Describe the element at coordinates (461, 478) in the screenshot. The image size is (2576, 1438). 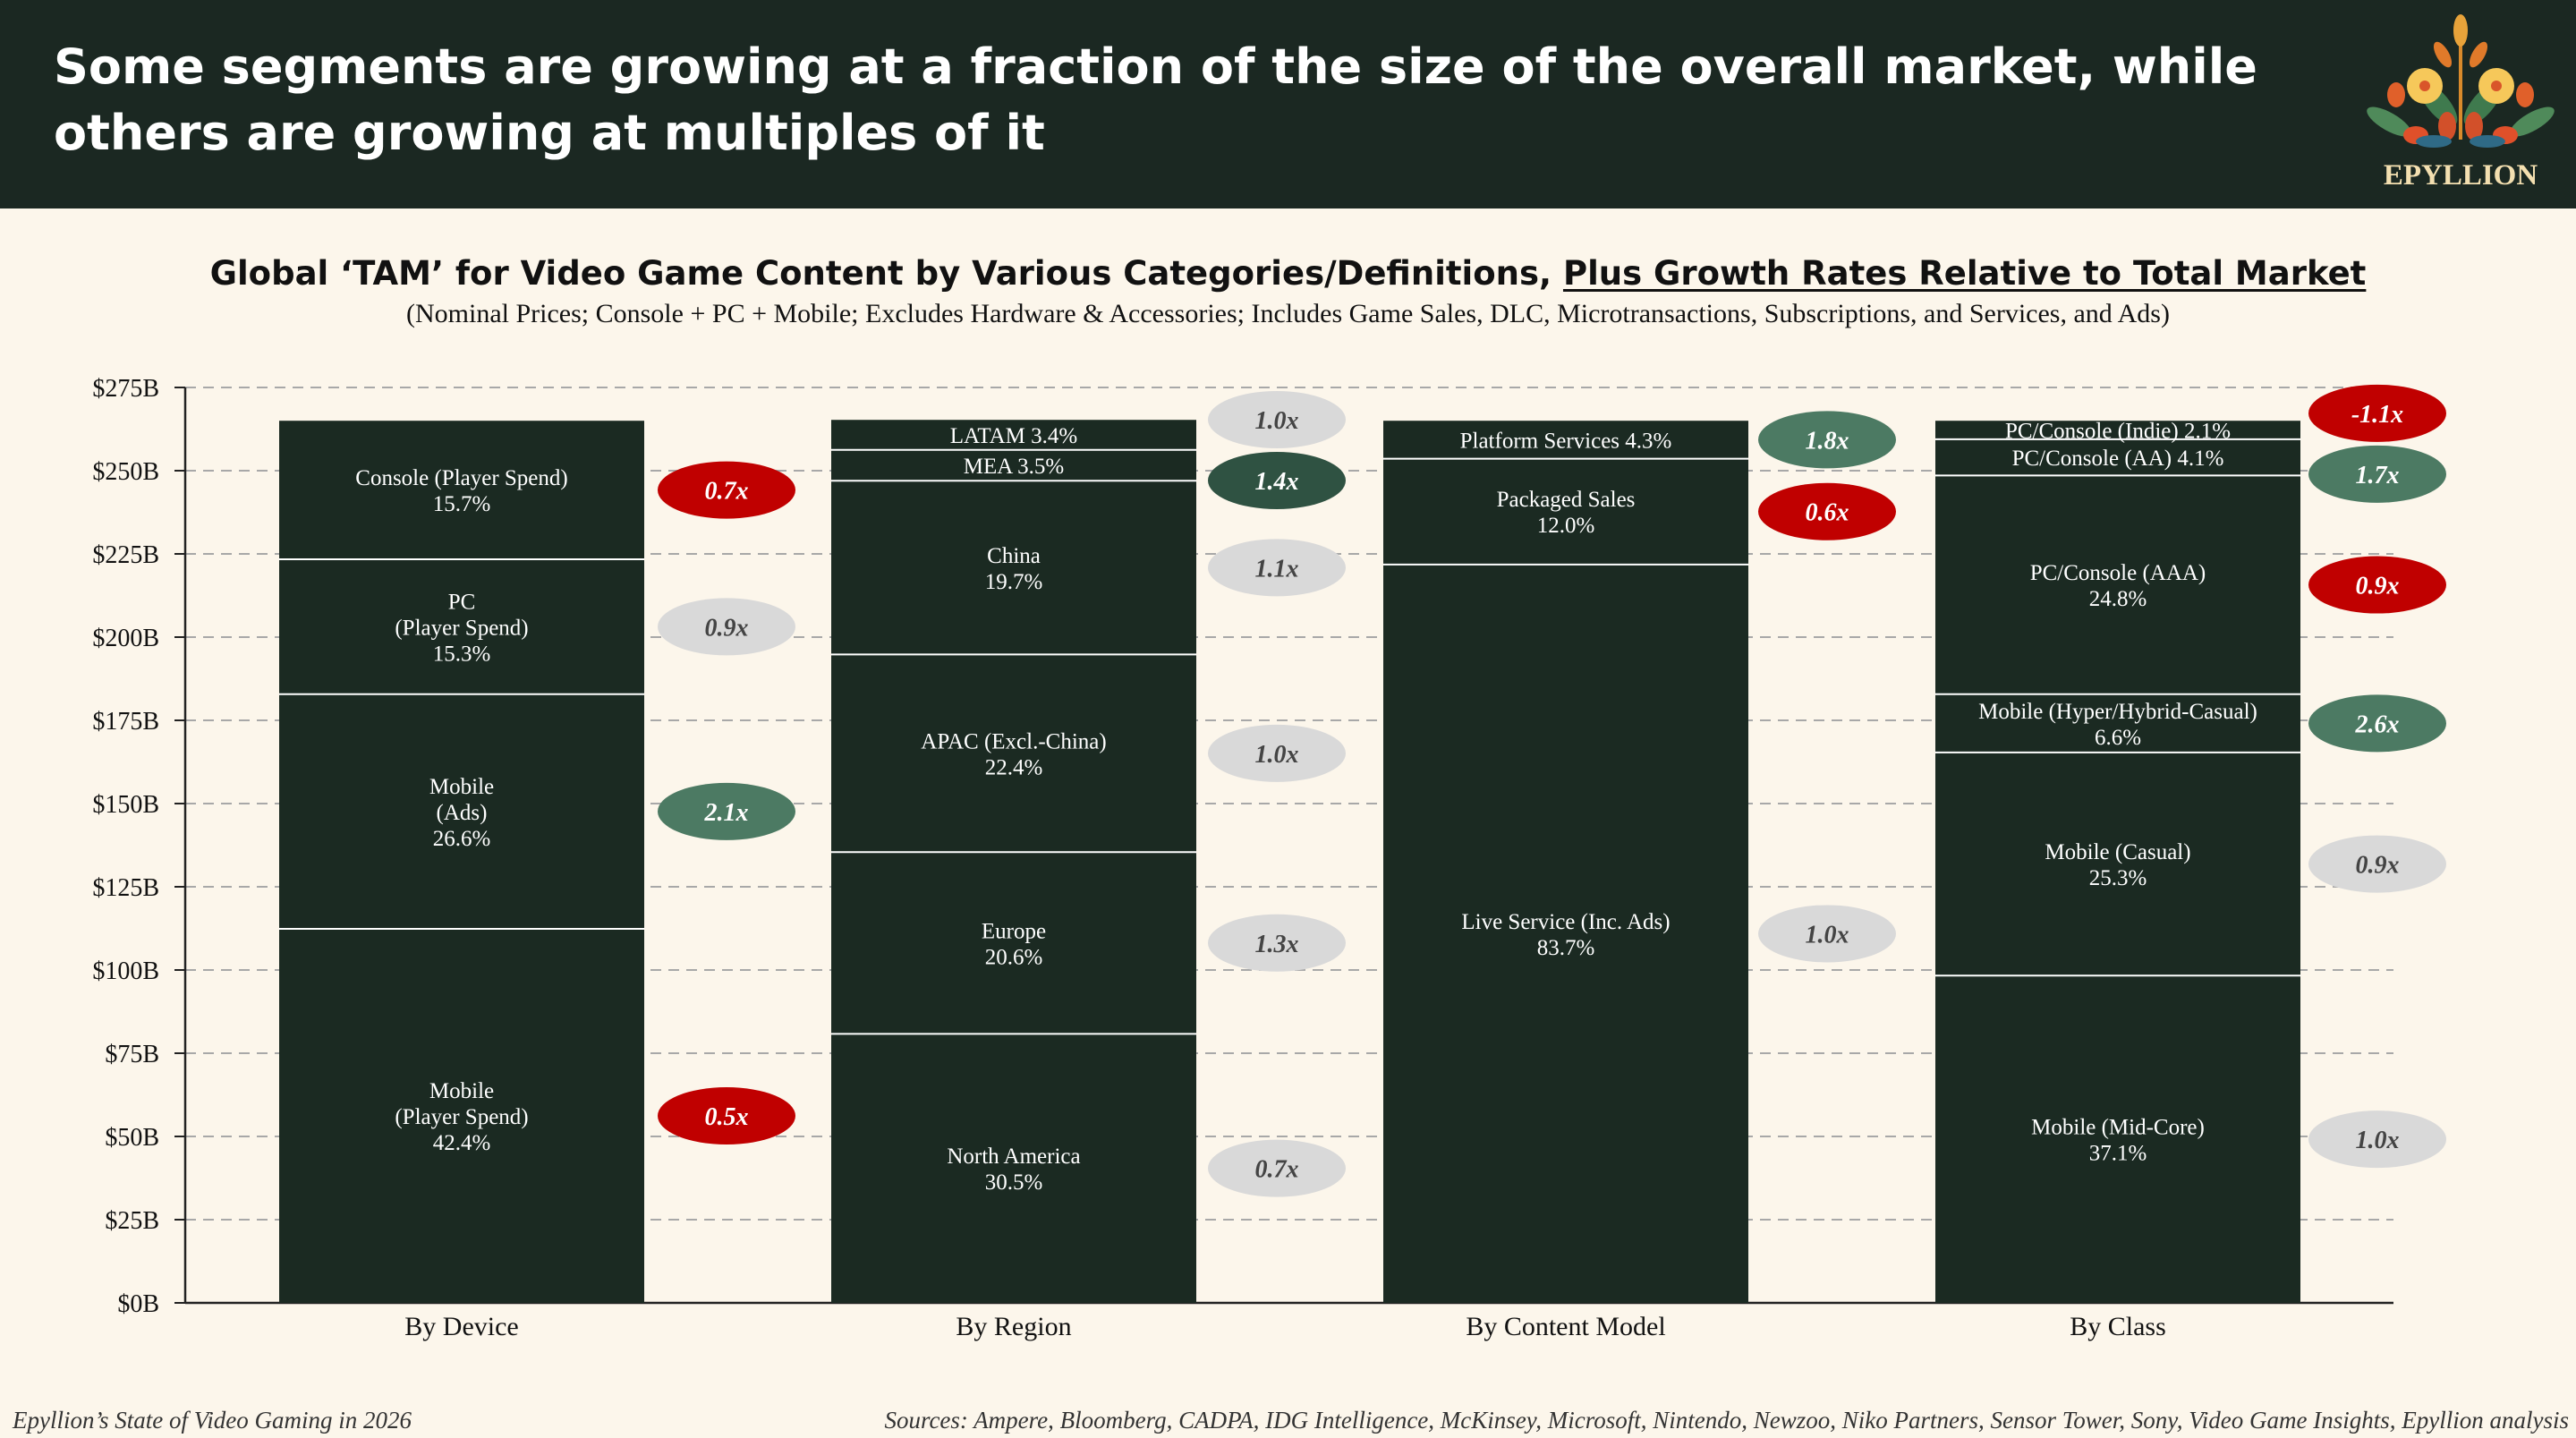
I see `segment-label: Console (Player Spend)` at that location.